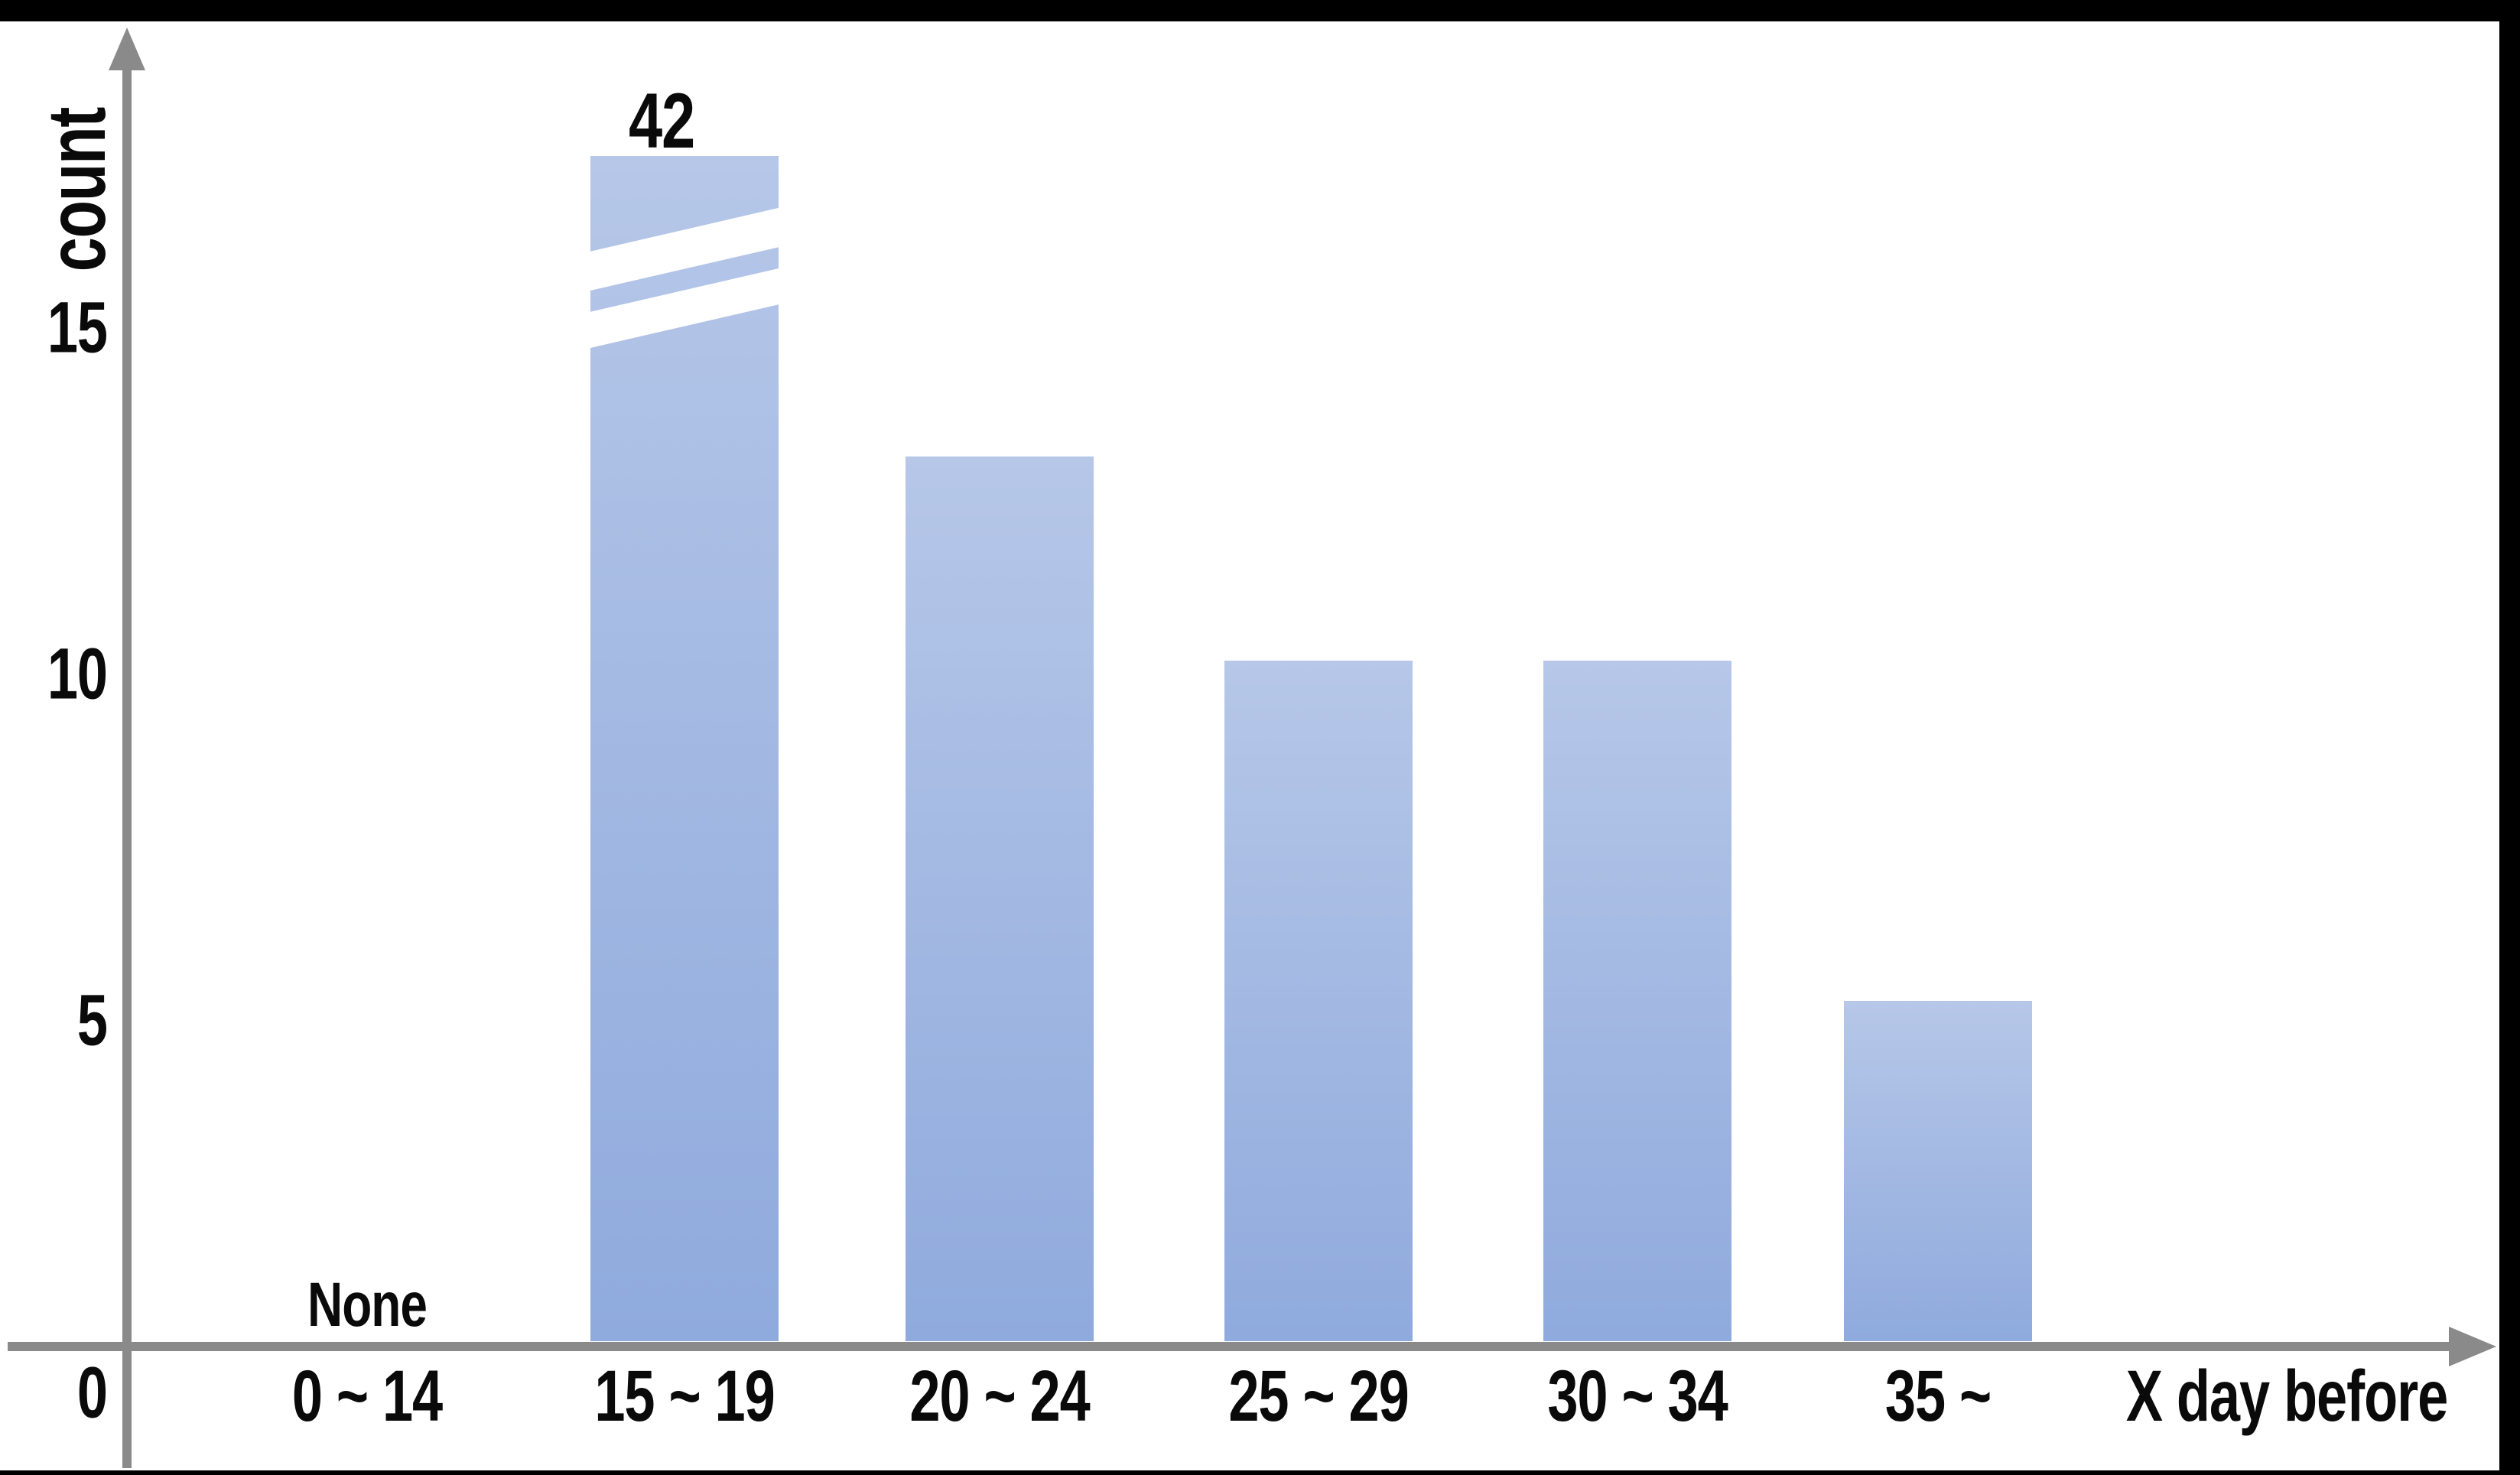 The height and width of the screenshot is (1475, 2520). Describe the element at coordinates (1000, 1396) in the screenshot. I see `x-tick-label: 20 ~ 24` at that location.